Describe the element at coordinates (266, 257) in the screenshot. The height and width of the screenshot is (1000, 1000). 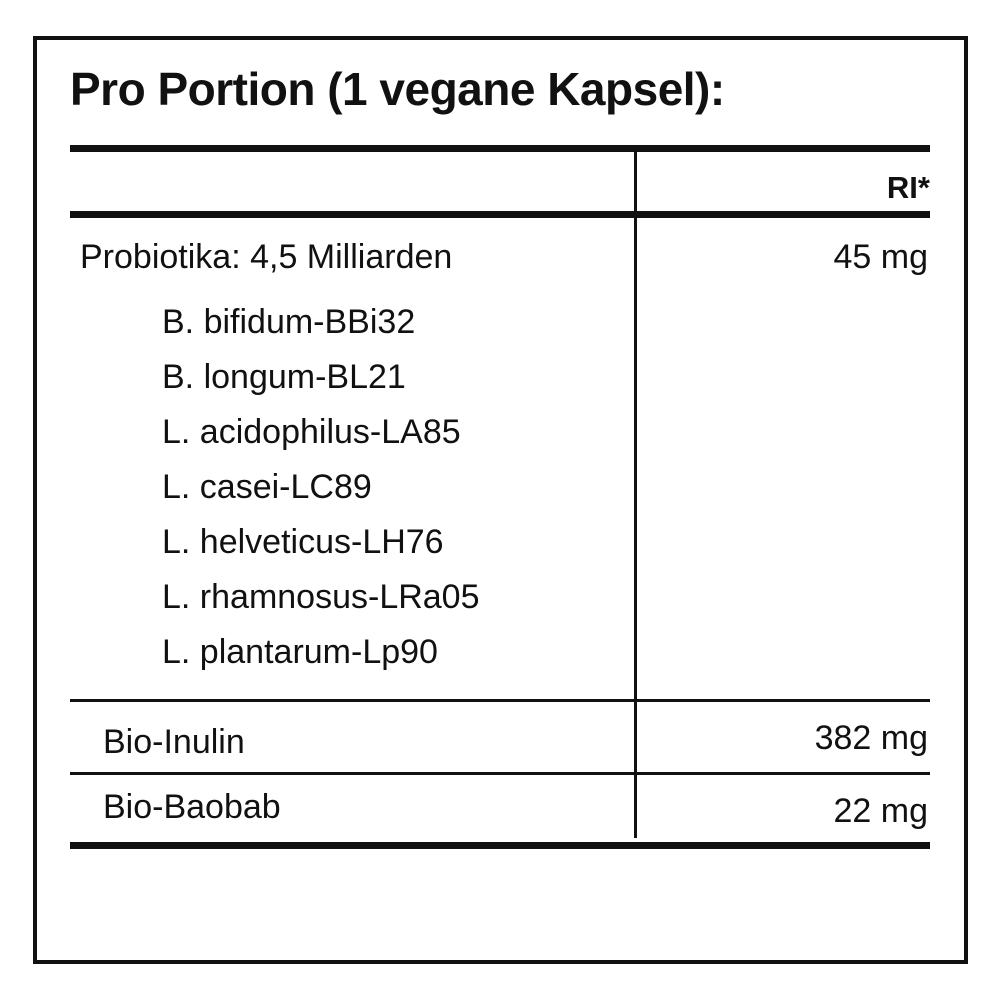
I see `probiotics-label: Probiotika: 4,5 Milliarden` at that location.